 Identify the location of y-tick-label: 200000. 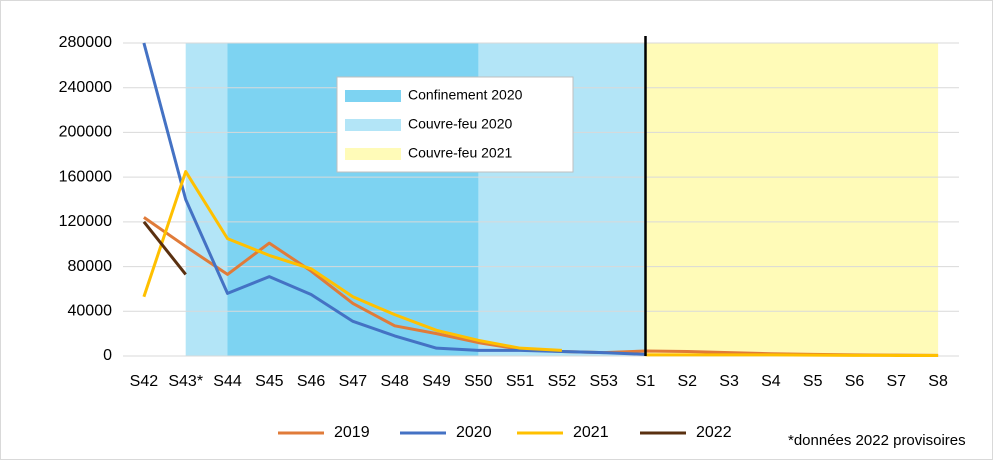
(85, 132).